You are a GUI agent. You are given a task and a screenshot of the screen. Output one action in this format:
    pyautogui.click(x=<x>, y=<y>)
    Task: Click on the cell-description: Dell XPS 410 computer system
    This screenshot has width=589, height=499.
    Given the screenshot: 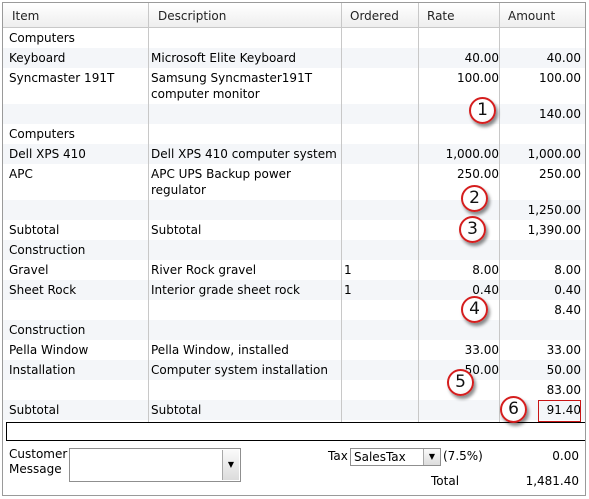 What is the action you would take?
    pyautogui.click(x=244, y=154)
    